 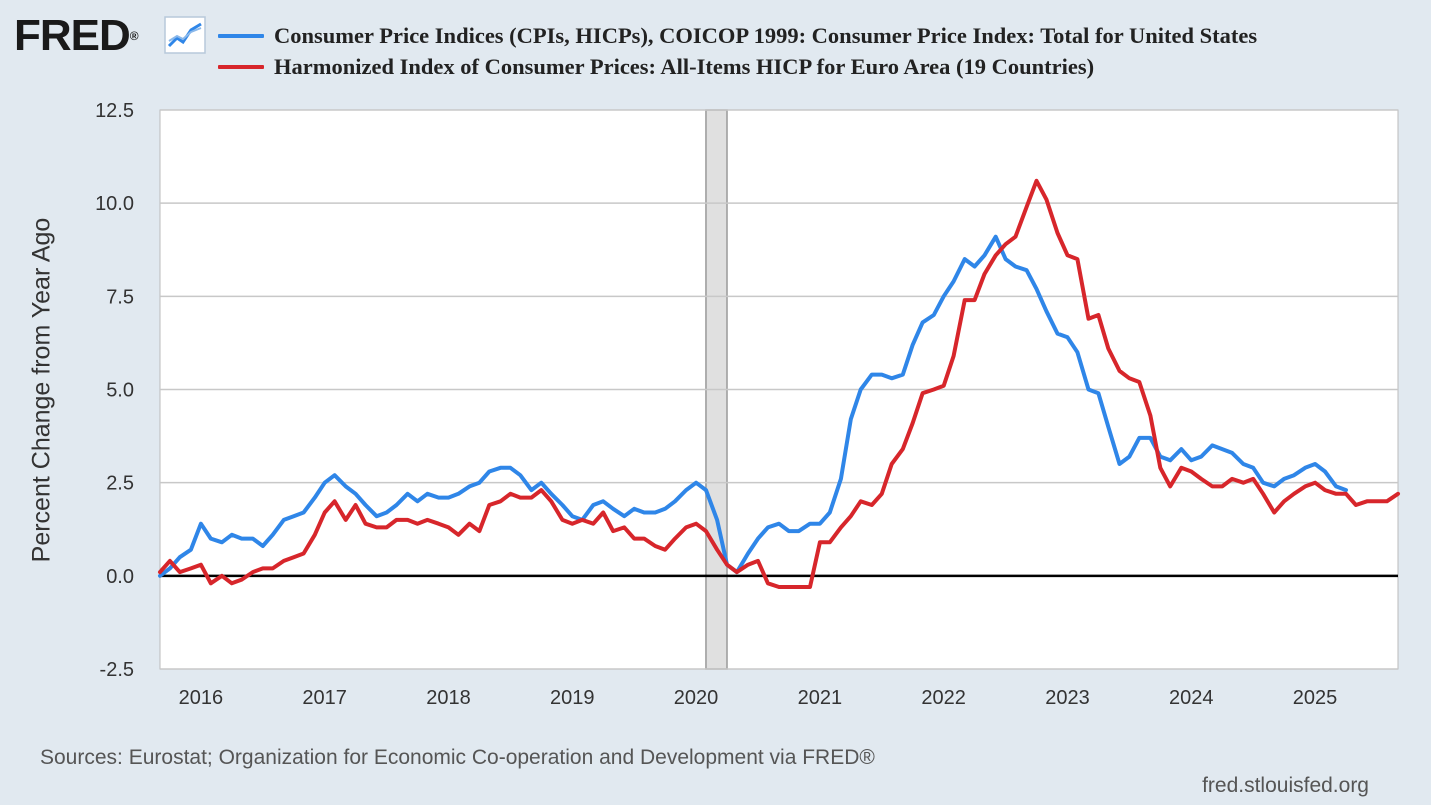 What do you see at coordinates (120, 297) in the screenshot?
I see `y-tick-label: 7.5` at bounding box center [120, 297].